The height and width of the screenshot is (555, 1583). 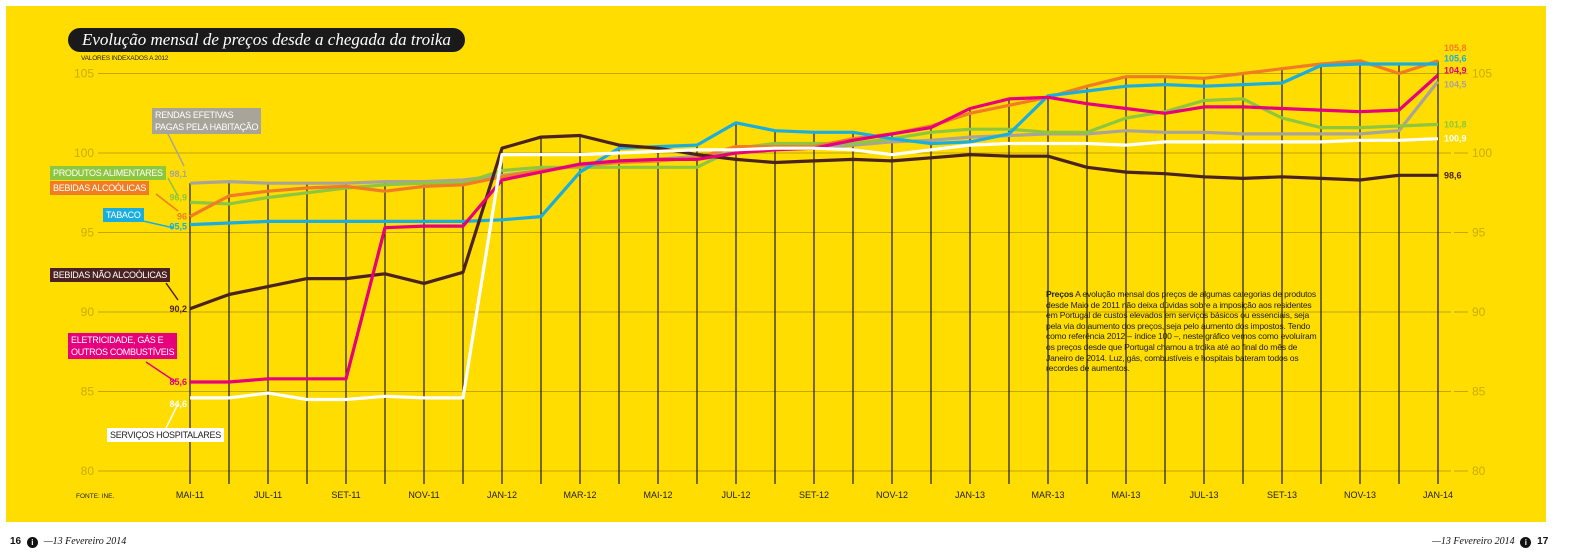 What do you see at coordinates (735, 495) in the screenshot?
I see `x-tick-label: JUL-12` at bounding box center [735, 495].